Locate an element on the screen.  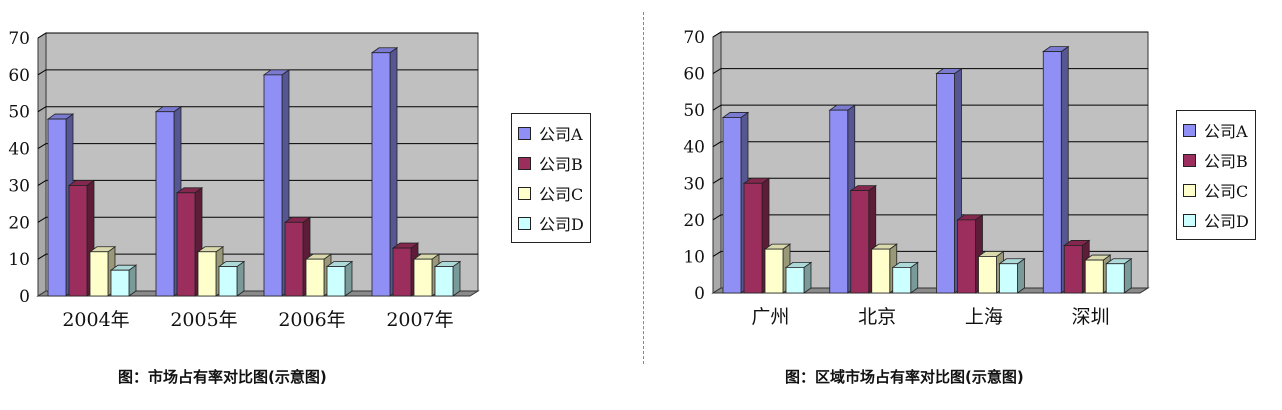
x-tick-label: 2005年 is located at coordinates (203, 320).